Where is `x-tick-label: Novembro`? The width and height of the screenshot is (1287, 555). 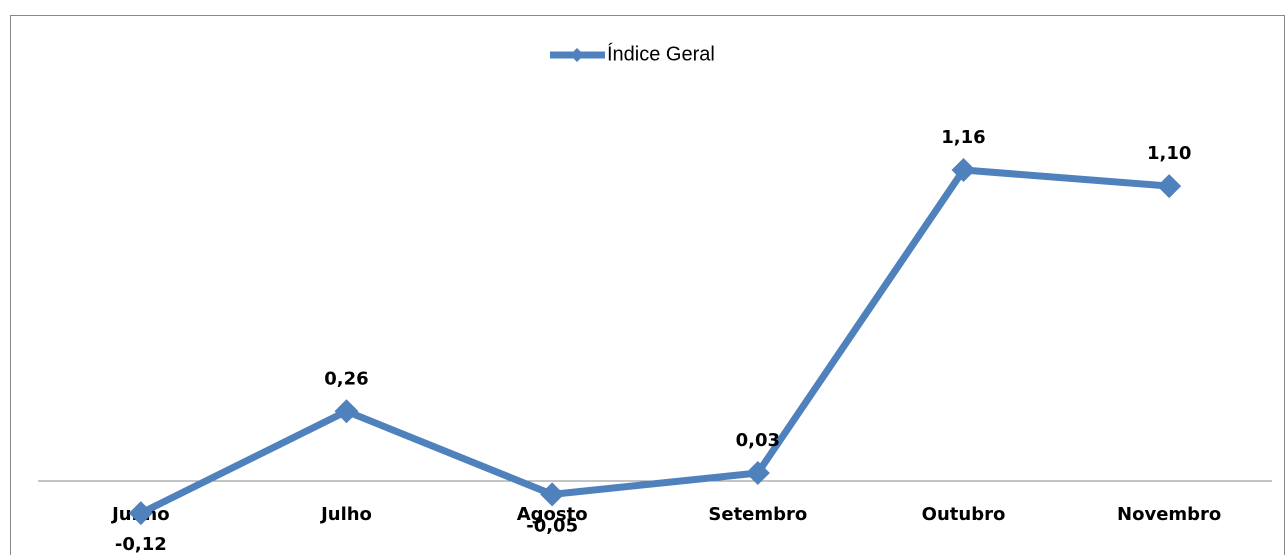
x-tick-label: Novembro is located at coordinates (1169, 514).